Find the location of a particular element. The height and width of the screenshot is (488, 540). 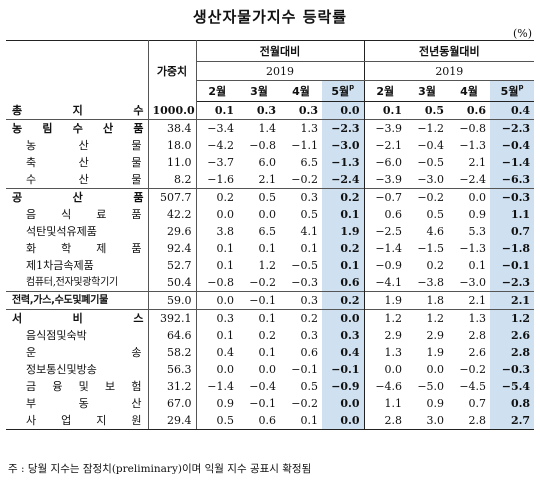

row-label: 화 학 제 품 is located at coordinates (77, 248).